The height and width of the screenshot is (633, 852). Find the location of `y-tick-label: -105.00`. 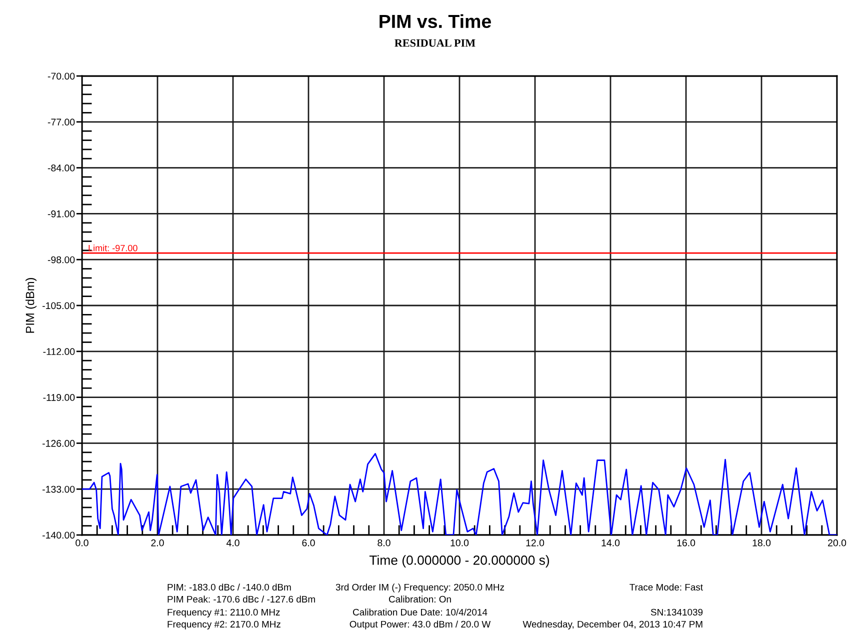

y-tick-label: -105.00 is located at coordinates (58, 306).